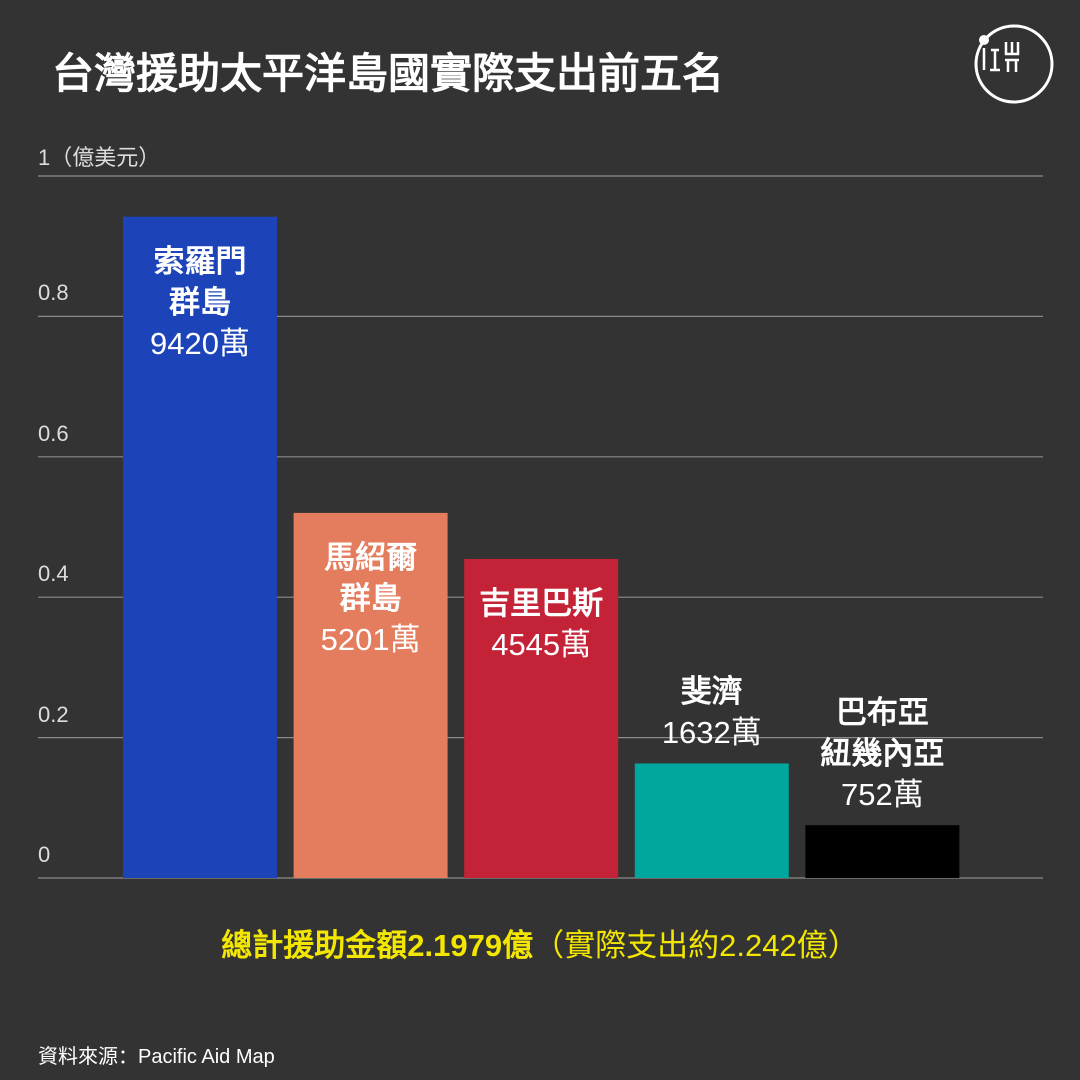  Describe the element at coordinates (156, 1057) in the screenshot. I see `source: 資料來源：Pacific Aid Map` at that location.